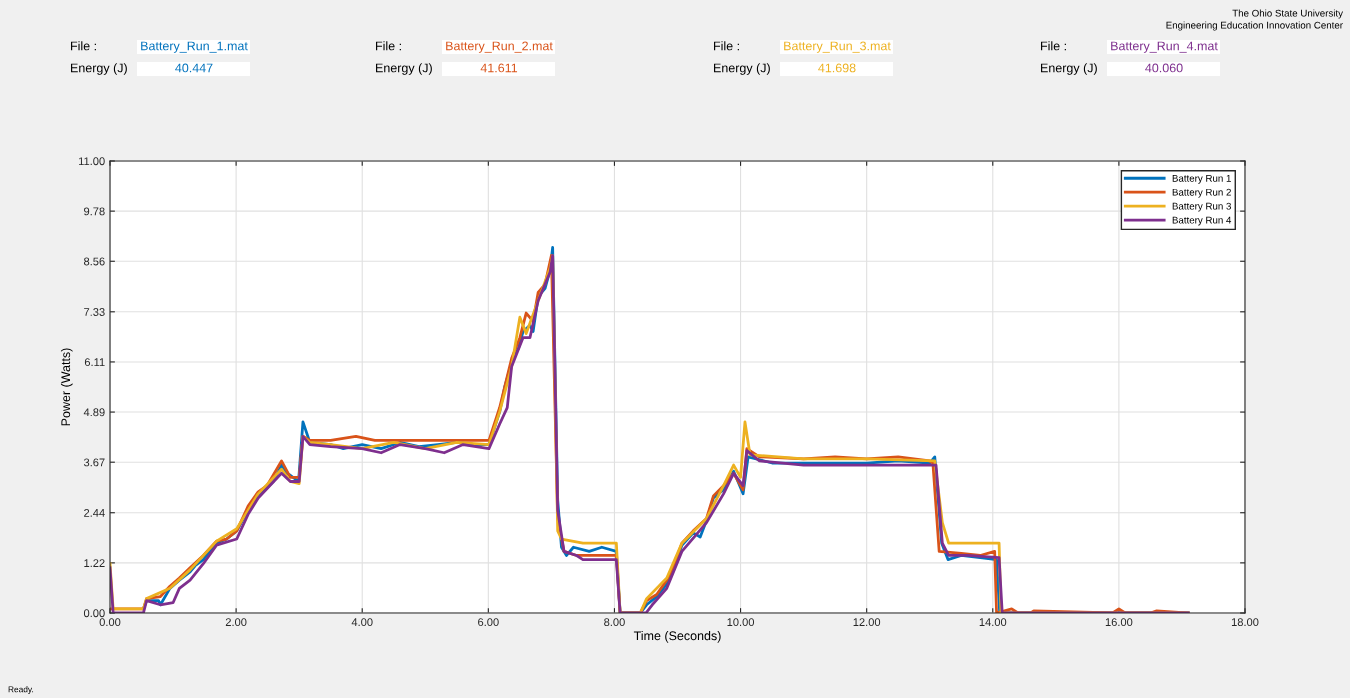  What do you see at coordinates (1245, 622) in the screenshot?
I see `x-tick-label: 18.00` at bounding box center [1245, 622].